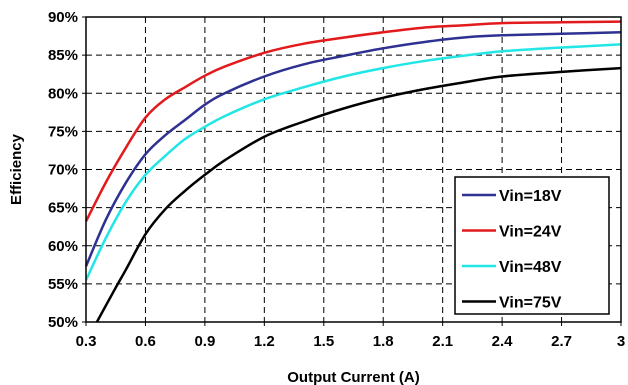 Image resolution: width=628 pixels, height=385 pixels. What do you see at coordinates (530, 232) in the screenshot?
I see `legend-label: Vin=24V` at bounding box center [530, 232].